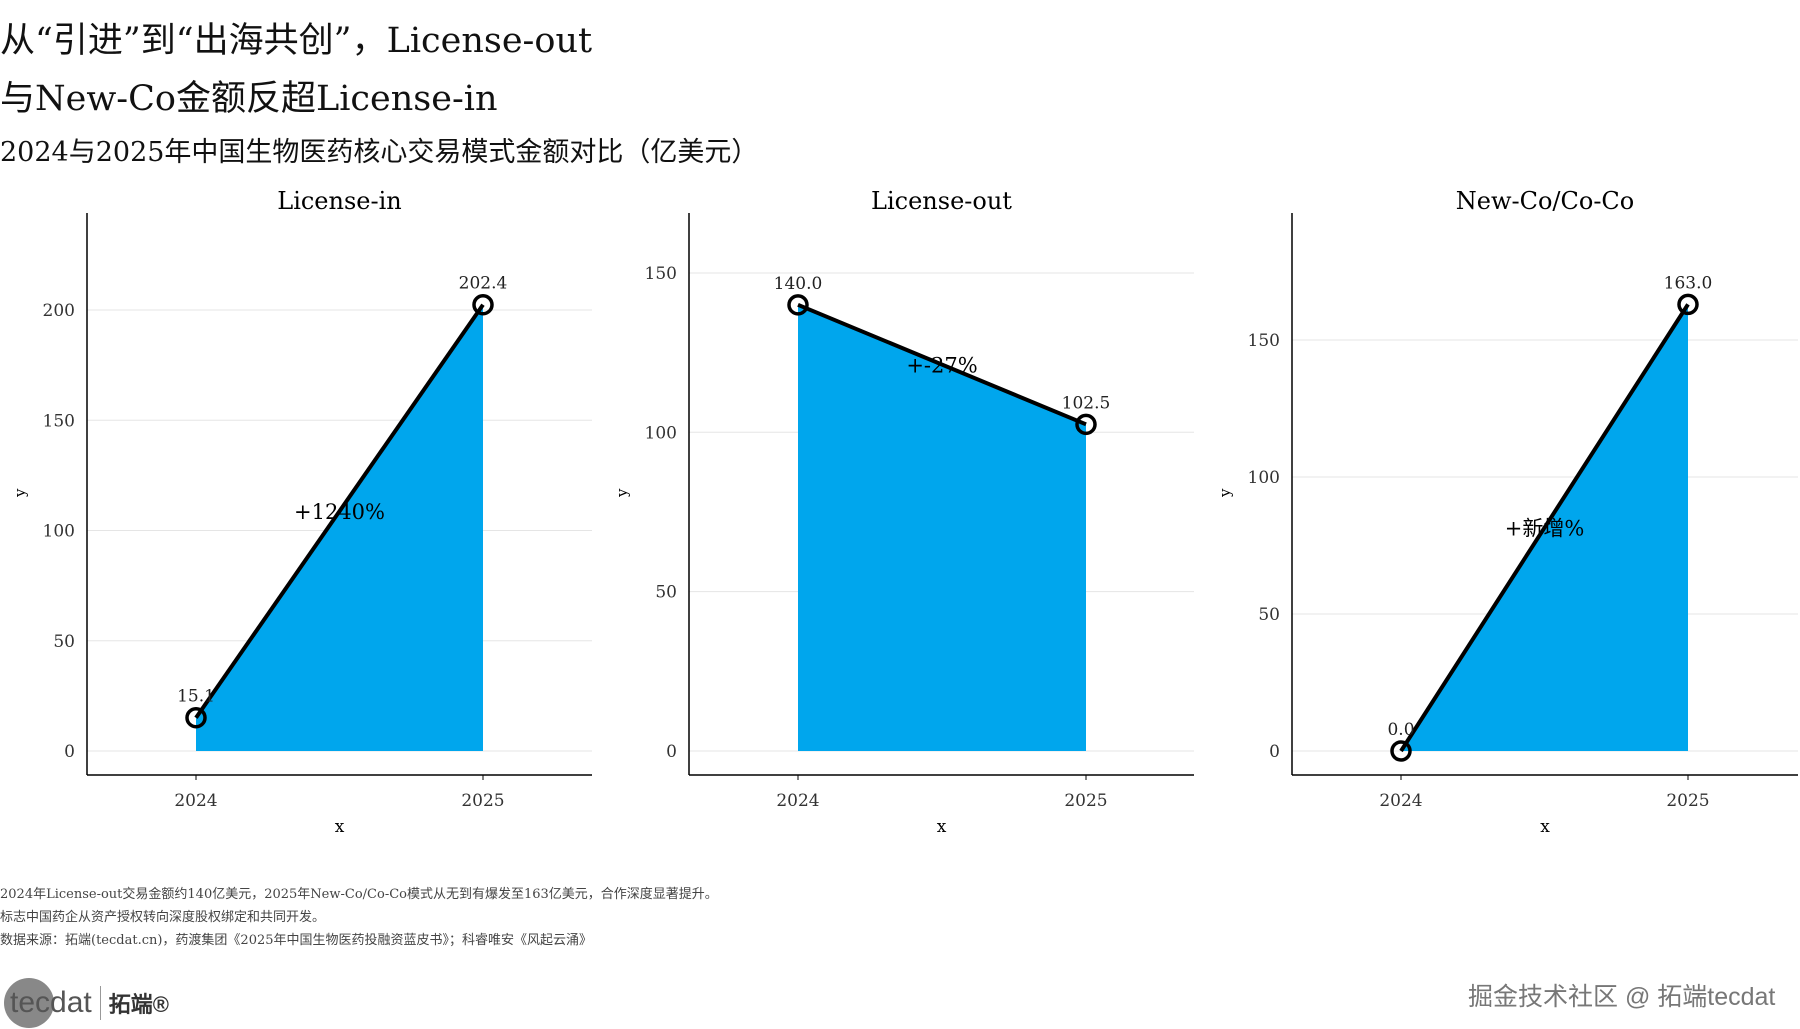  Describe the element at coordinates (138, 1004) in the screenshot. I see `logo-cn-text: 拓端®` at that location.